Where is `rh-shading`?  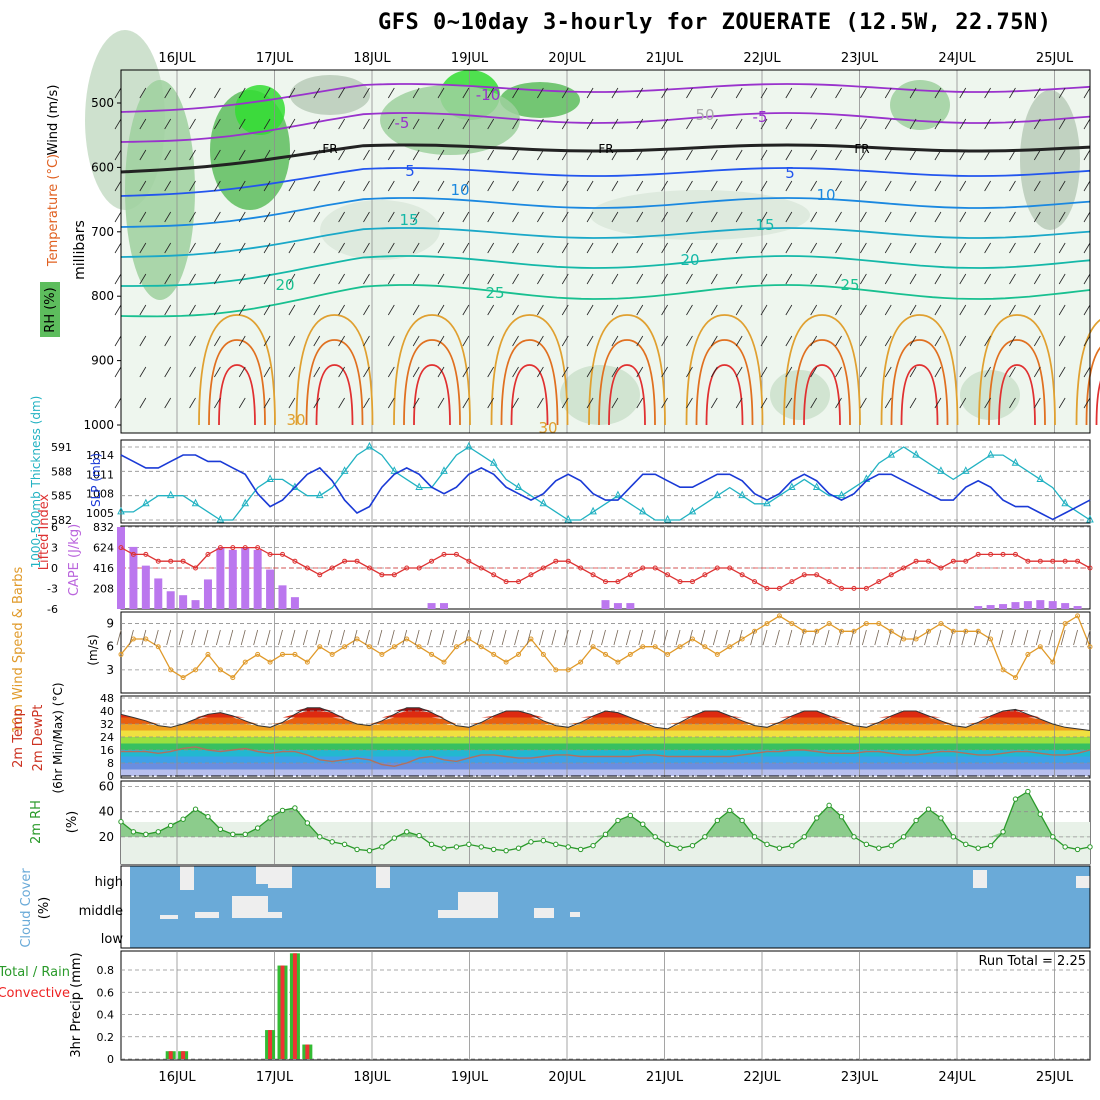 rh-shading is located at coordinates (330, 95).